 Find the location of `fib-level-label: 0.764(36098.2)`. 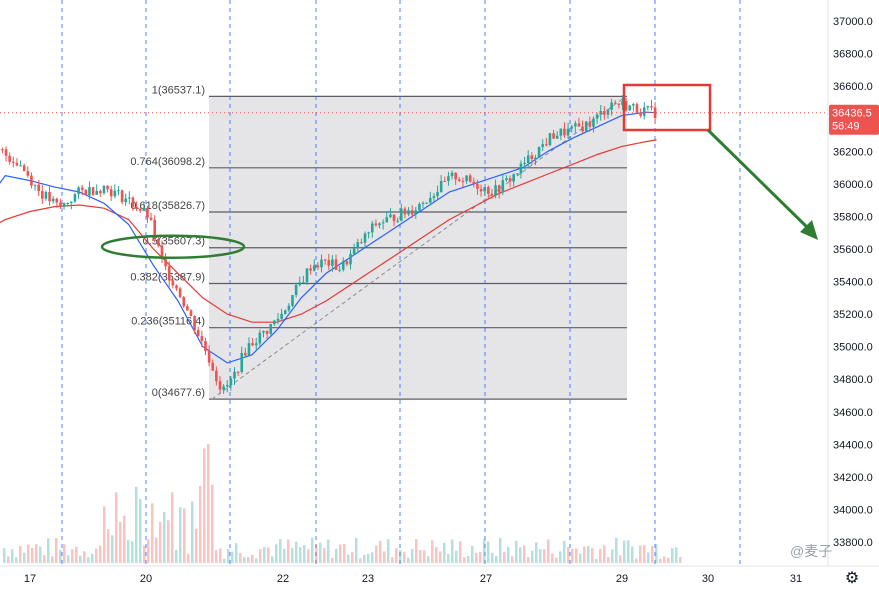

fib-level-label: 0.764(36098.2) is located at coordinates (167, 162).